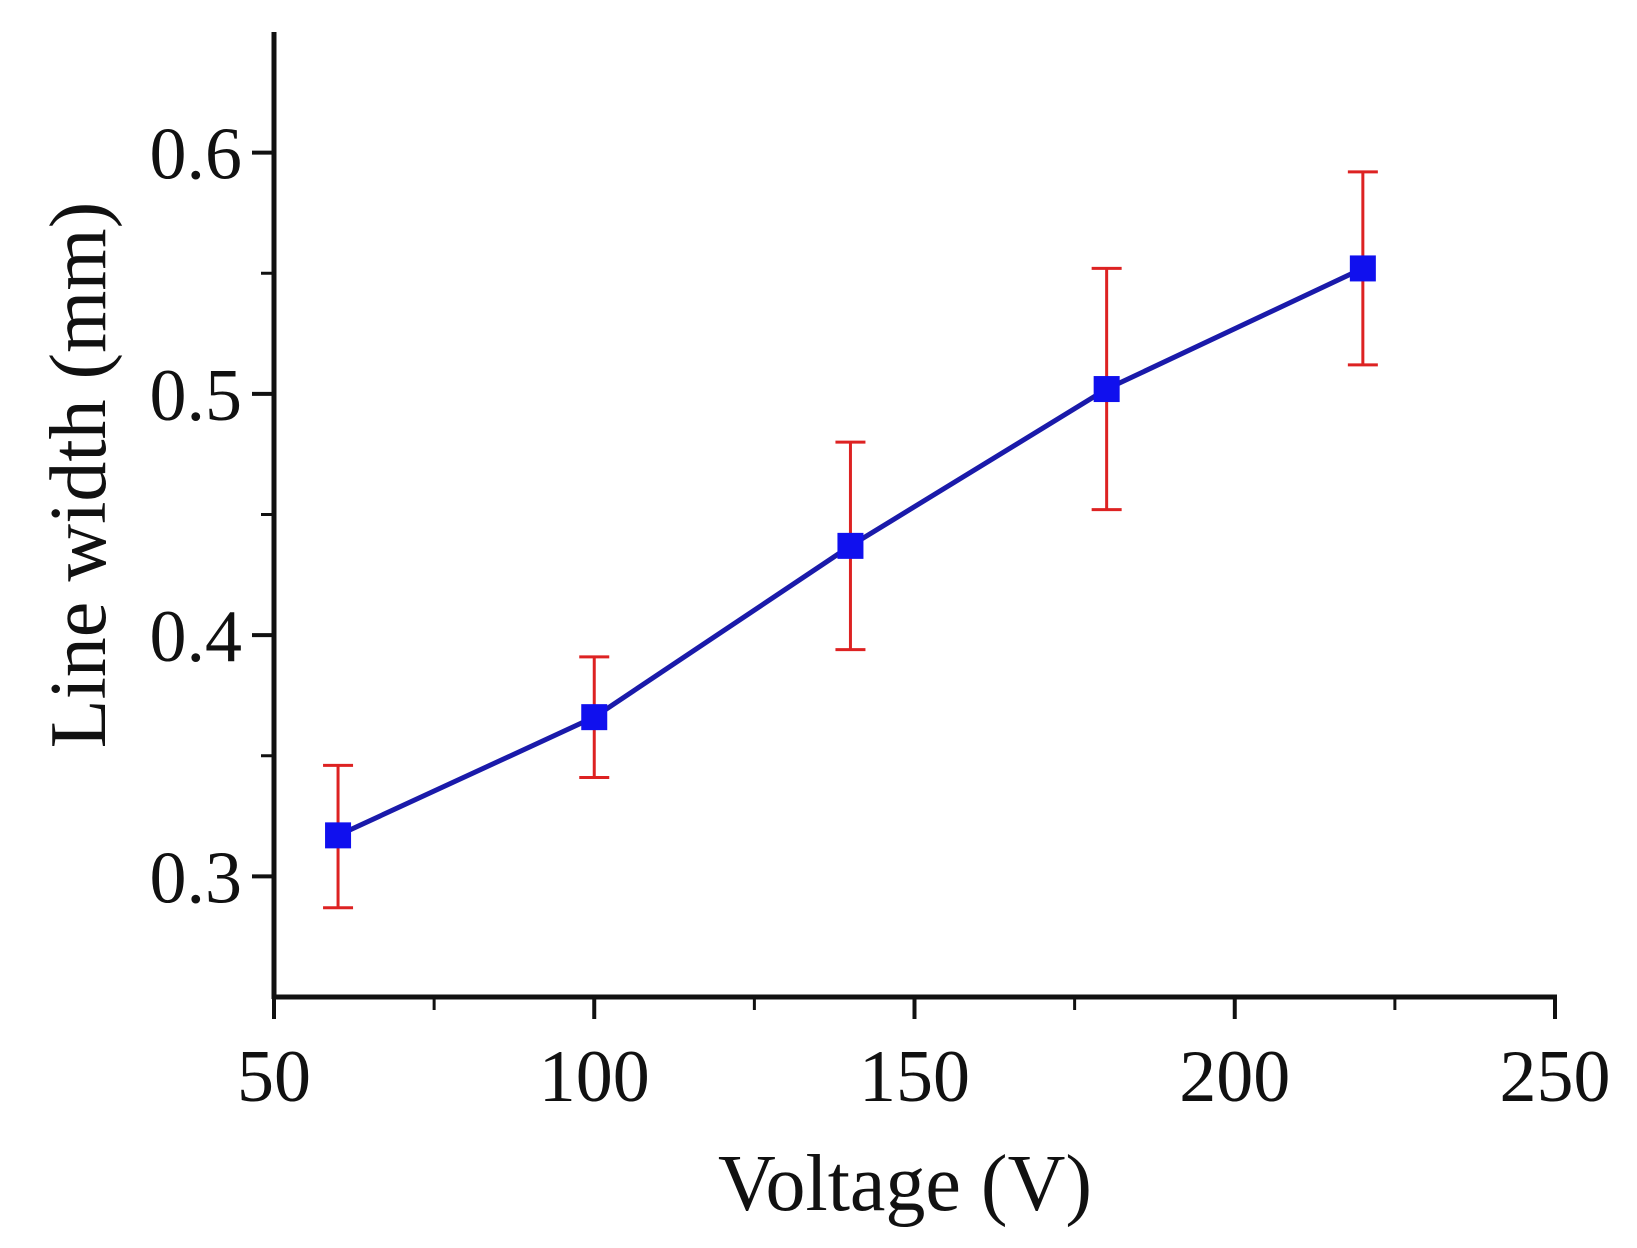 This screenshot has width=1637, height=1248. I want to click on y-axis-ticks: 0.3 0.4 0.5 0.6, so click(212, 516).